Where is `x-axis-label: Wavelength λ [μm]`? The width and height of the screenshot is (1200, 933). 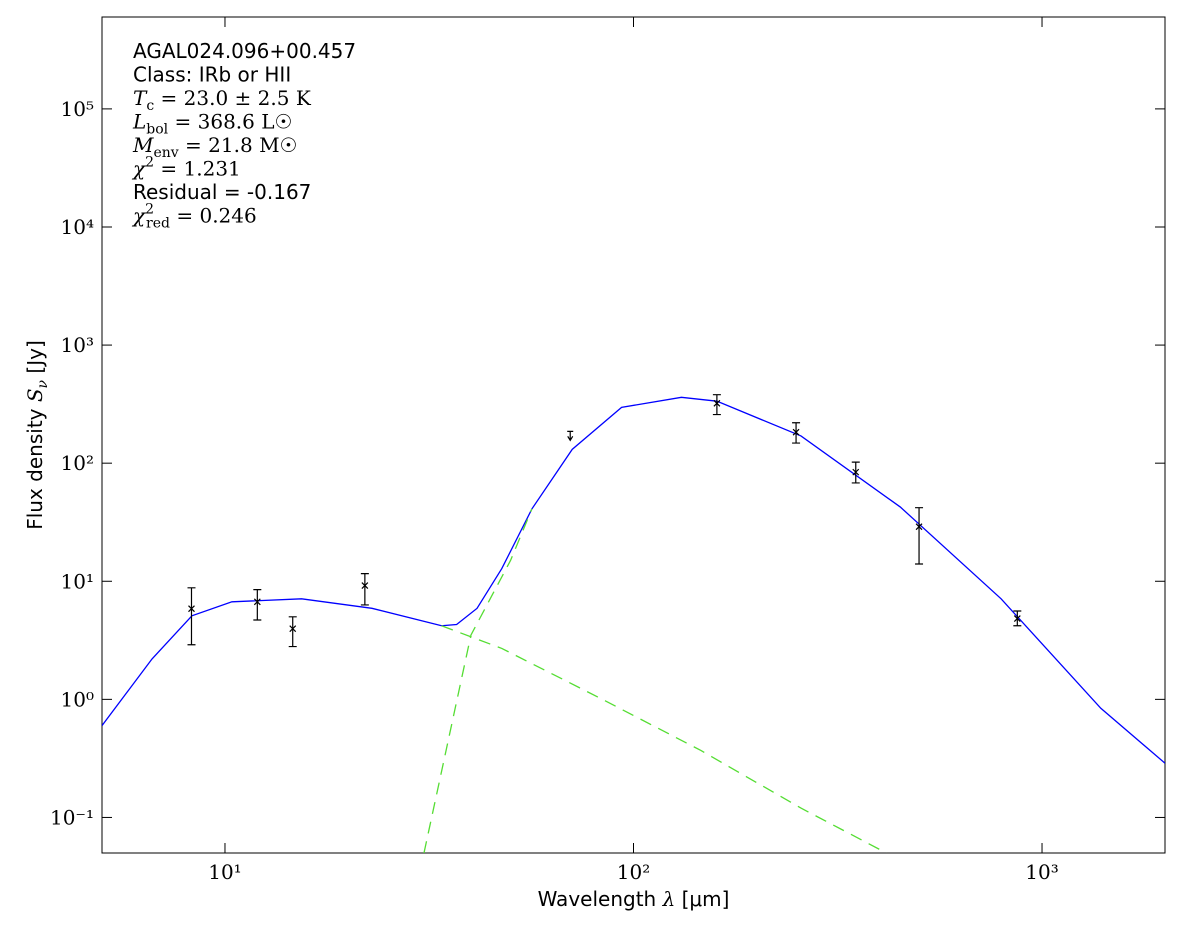
x-axis-label: Wavelength λ [μm] is located at coordinates (634, 899).